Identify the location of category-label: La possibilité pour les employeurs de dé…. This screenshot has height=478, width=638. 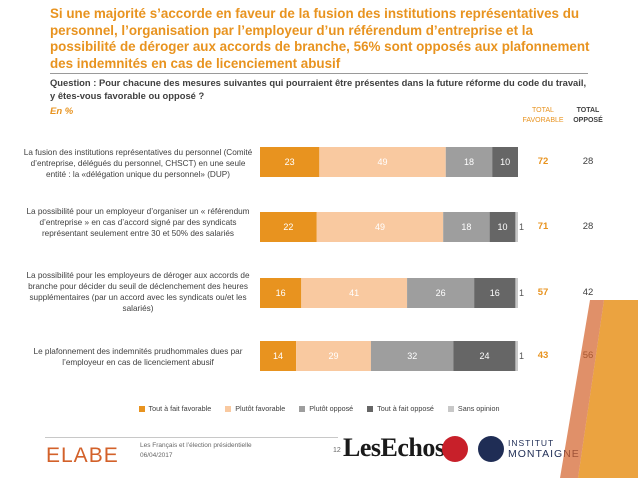
(138, 292).